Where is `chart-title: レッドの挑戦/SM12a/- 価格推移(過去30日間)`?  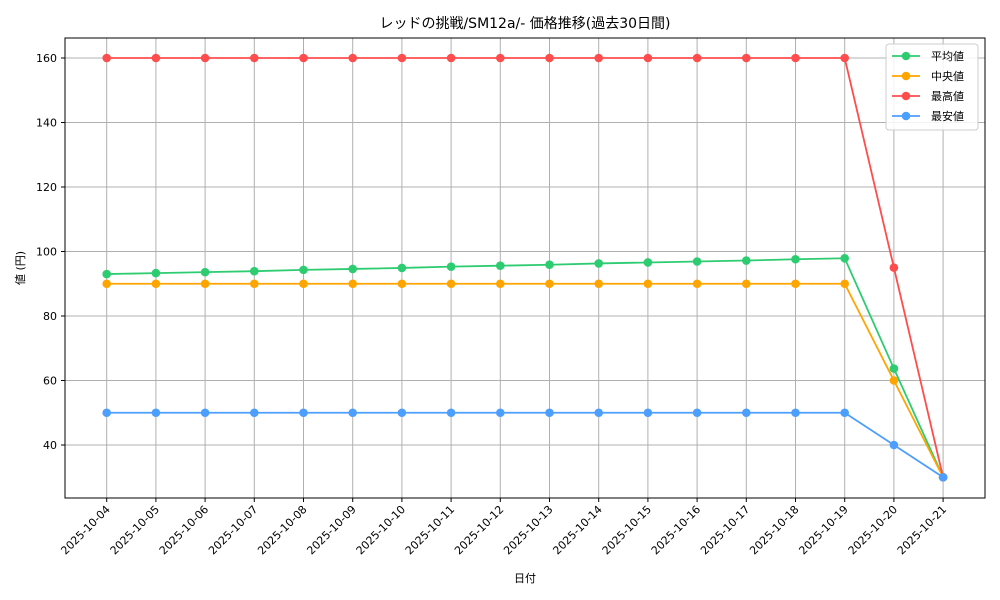 chart-title: レッドの挑戦/SM12a/- 価格推移(過去30日間) is located at coordinates (524, 24).